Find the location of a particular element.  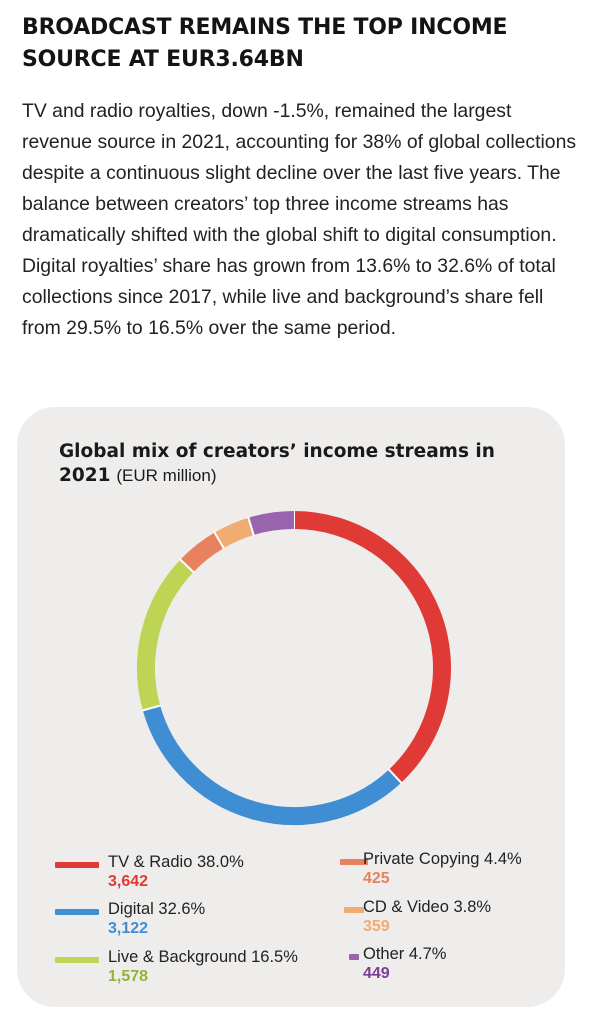

donut-slice-digital is located at coordinates (272, 765).